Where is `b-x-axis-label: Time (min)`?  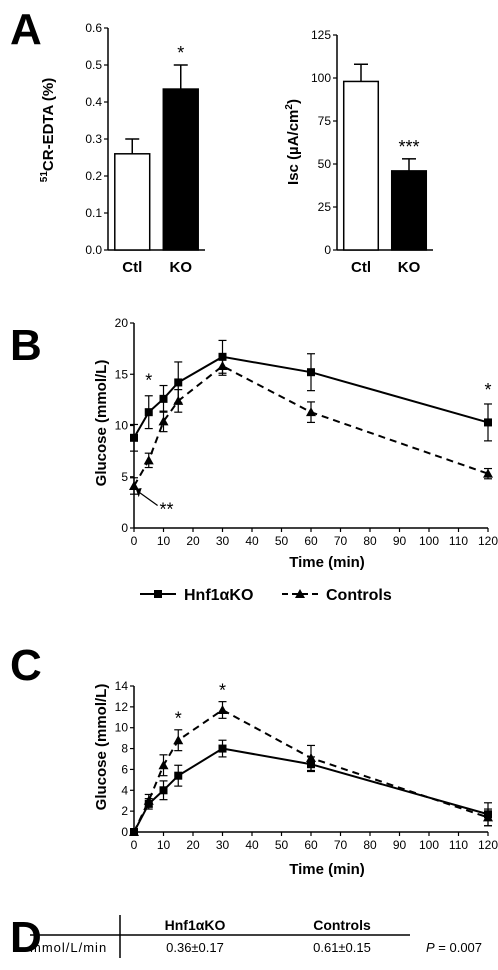
b-x-axis-label: Time (min) is located at coordinates (327, 562).